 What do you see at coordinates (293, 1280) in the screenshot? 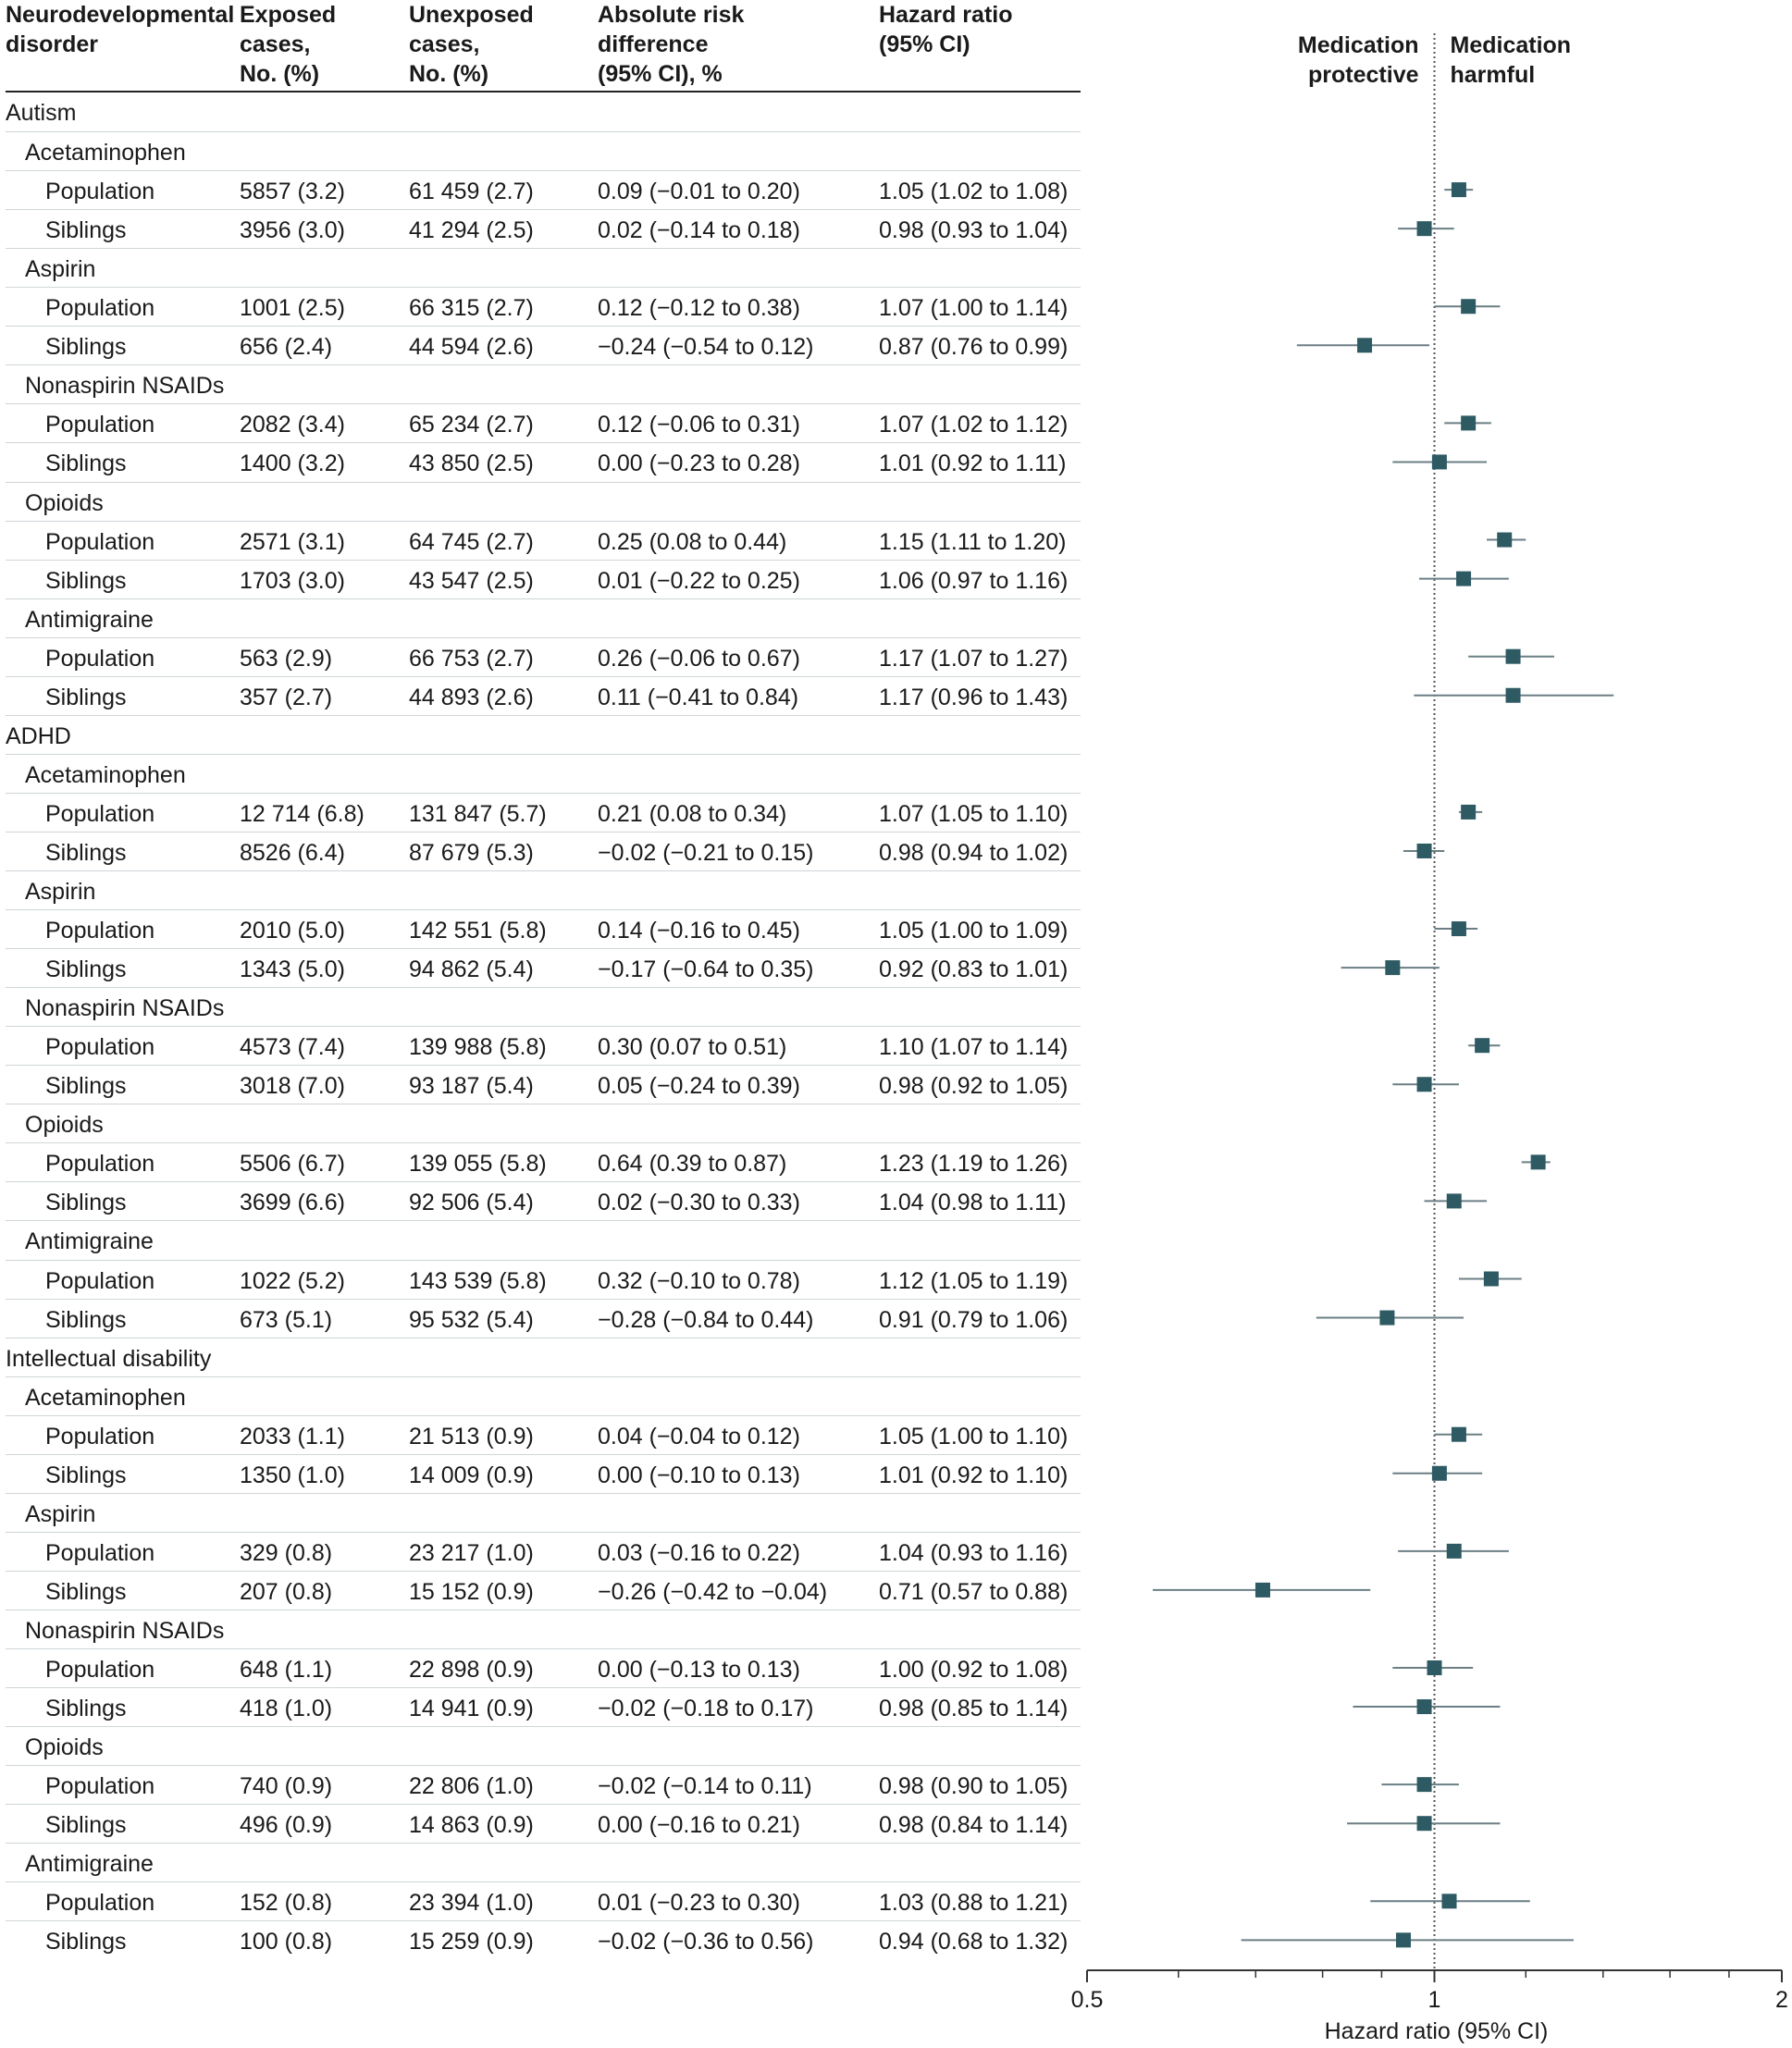
I see `exposed-cases-cell: 1022 (5.2)` at bounding box center [293, 1280].